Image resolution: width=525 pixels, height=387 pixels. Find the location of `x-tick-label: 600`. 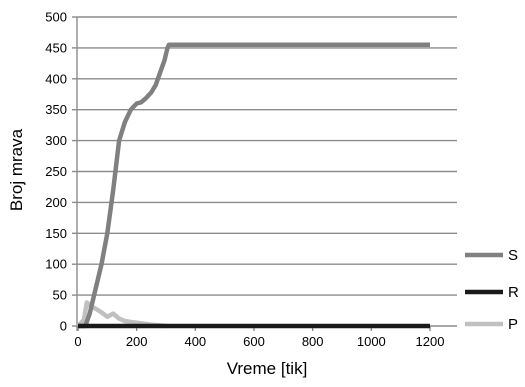

x-tick-label: 600 is located at coordinates (254, 341).